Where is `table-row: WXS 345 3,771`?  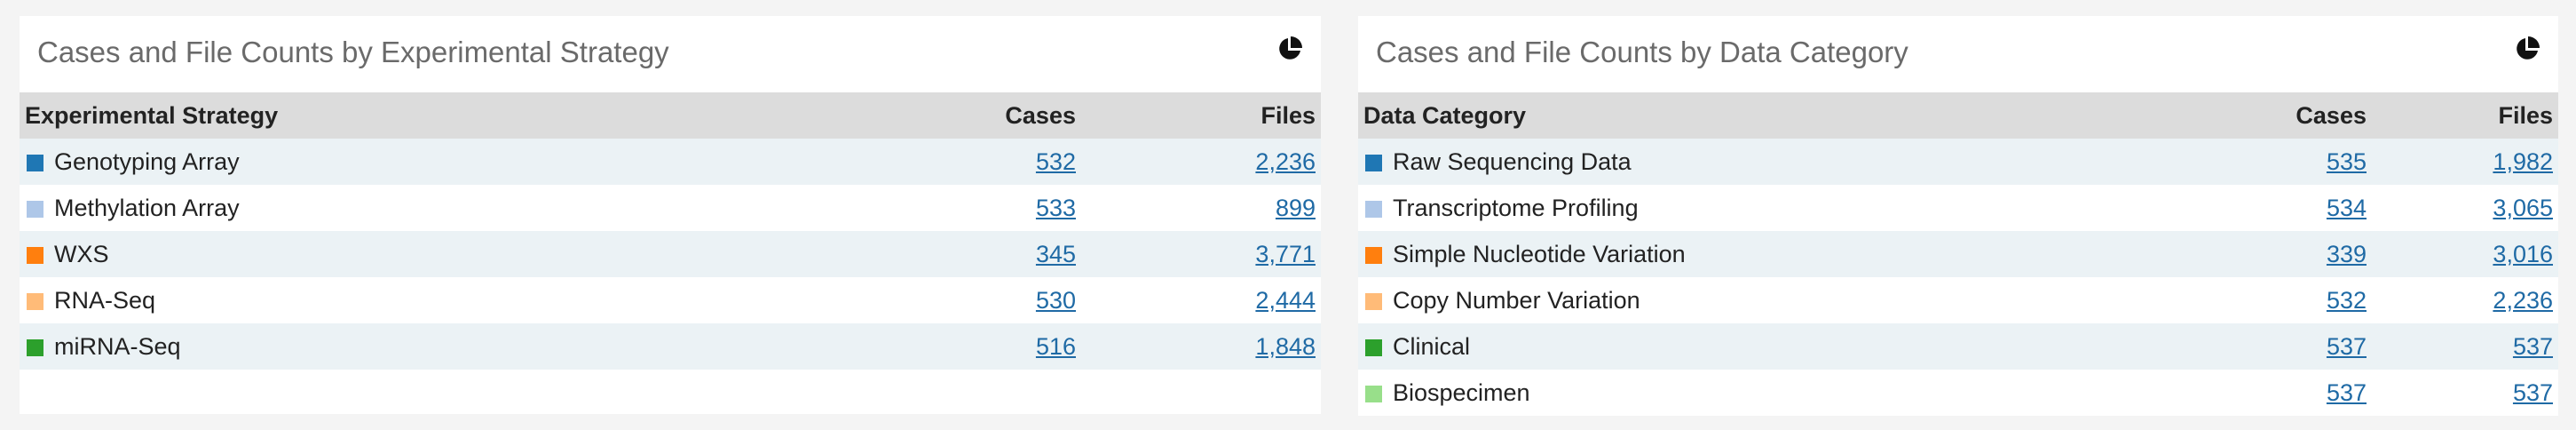 table-row: WXS 345 3,771 is located at coordinates (670, 254).